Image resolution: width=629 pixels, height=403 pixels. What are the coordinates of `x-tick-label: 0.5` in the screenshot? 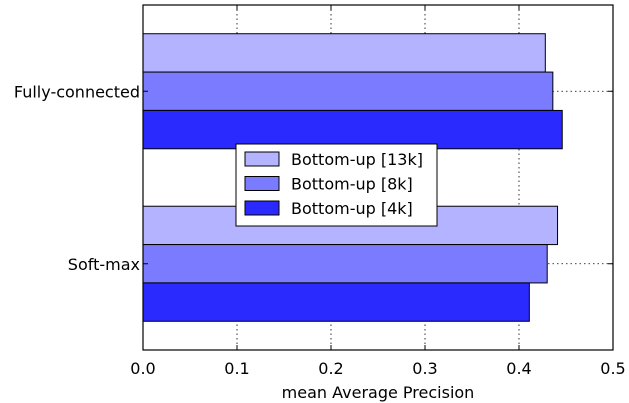 It's located at (612, 368).